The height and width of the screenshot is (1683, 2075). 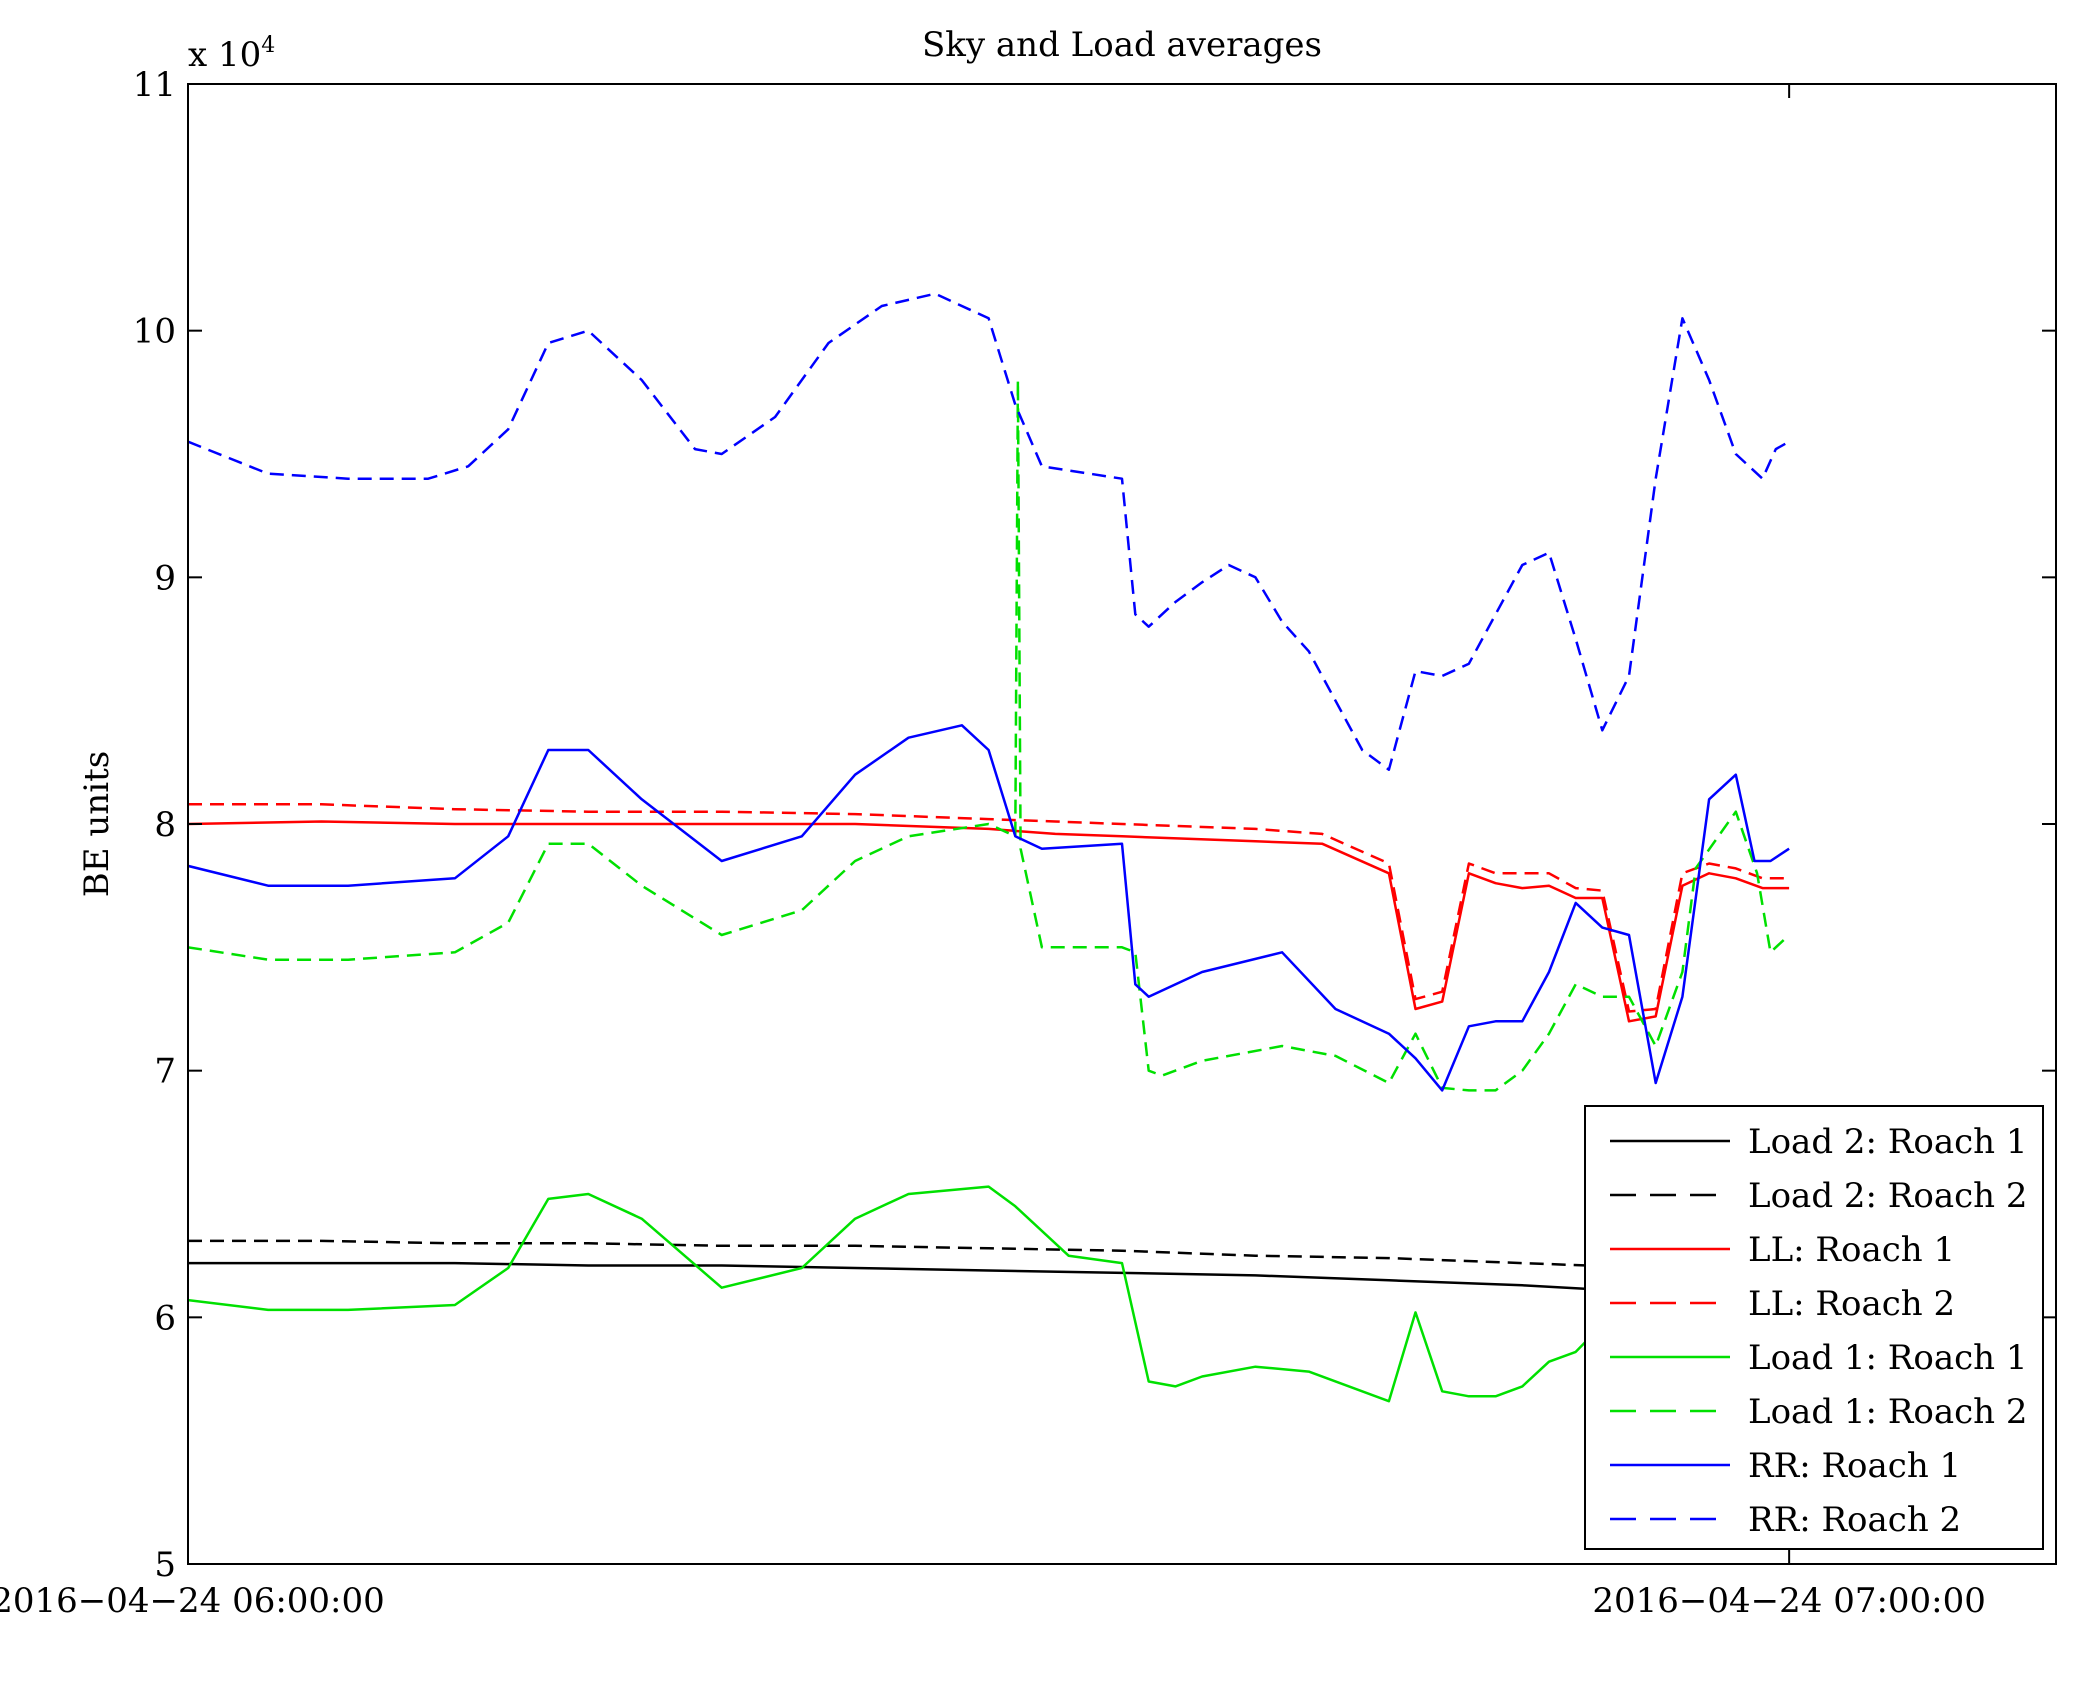 I want to click on legend-label: Load 2: Roach 2, so click(x=1888, y=1196).